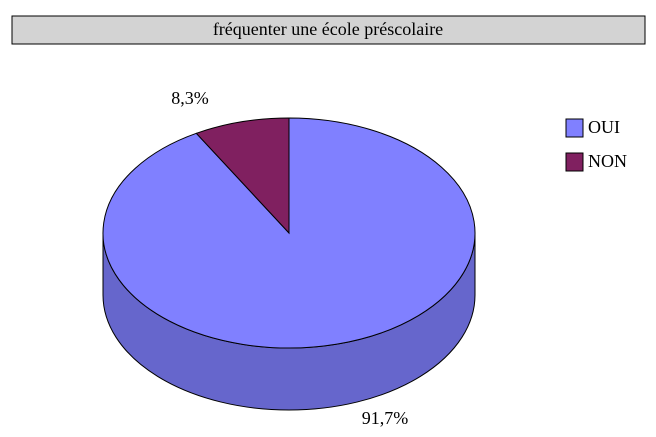  Describe the element at coordinates (607, 161) in the screenshot. I see `legend-label: NON` at that location.